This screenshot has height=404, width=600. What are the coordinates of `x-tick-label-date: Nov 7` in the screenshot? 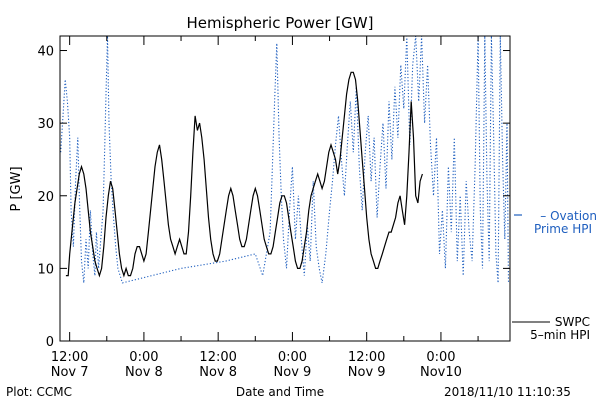 It's located at (70, 372).